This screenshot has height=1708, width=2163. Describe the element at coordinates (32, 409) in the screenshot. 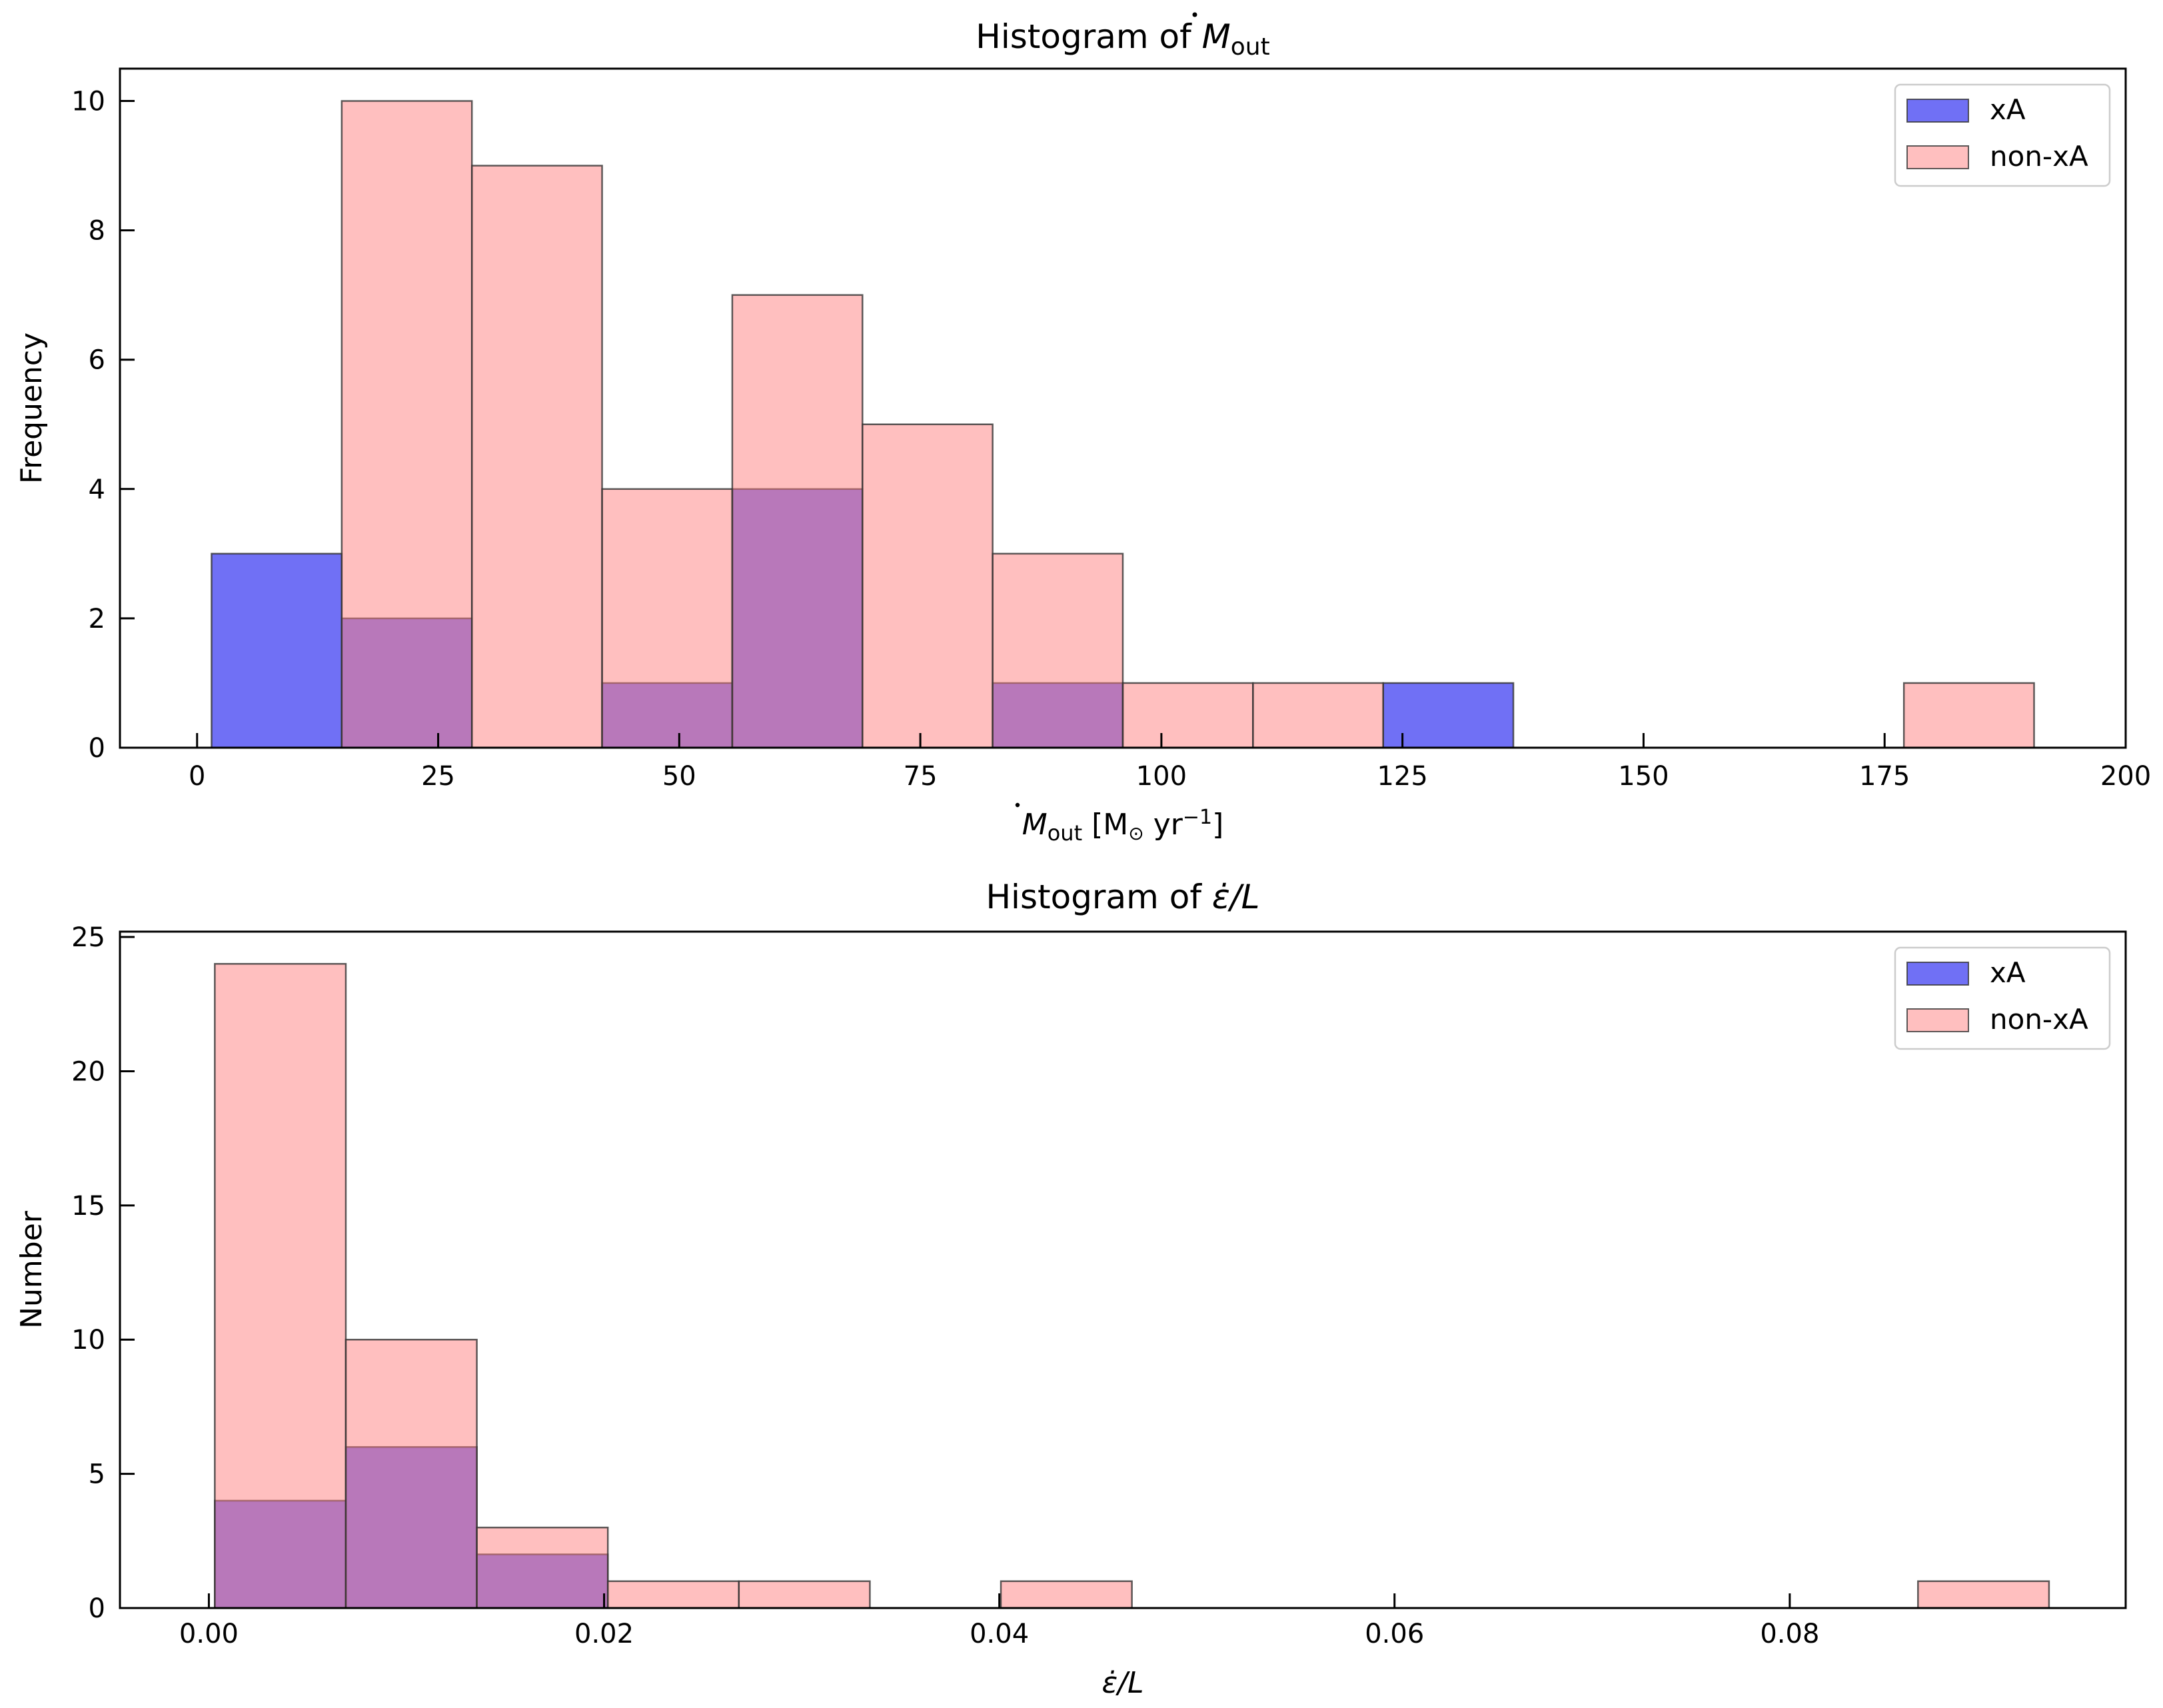

I see `y-axis-label: Frequency` at that location.